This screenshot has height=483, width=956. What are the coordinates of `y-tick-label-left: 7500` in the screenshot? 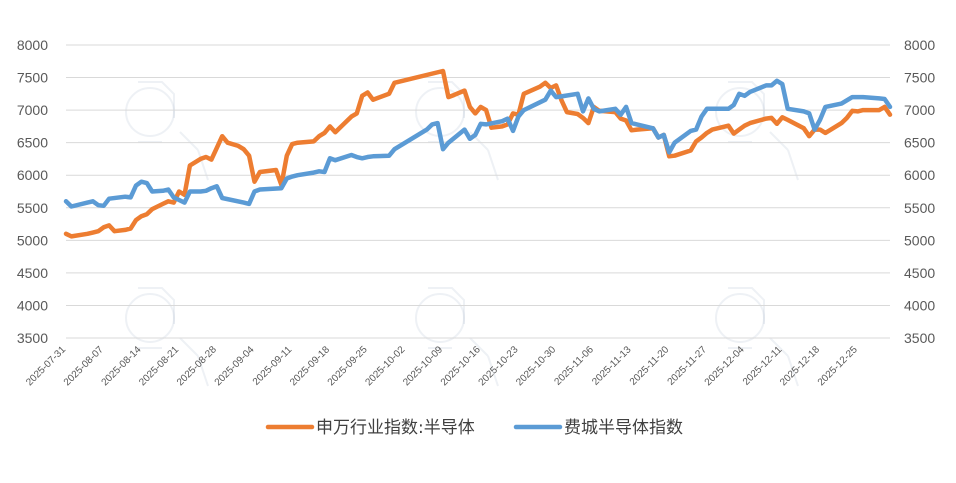 It's located at (32, 78).